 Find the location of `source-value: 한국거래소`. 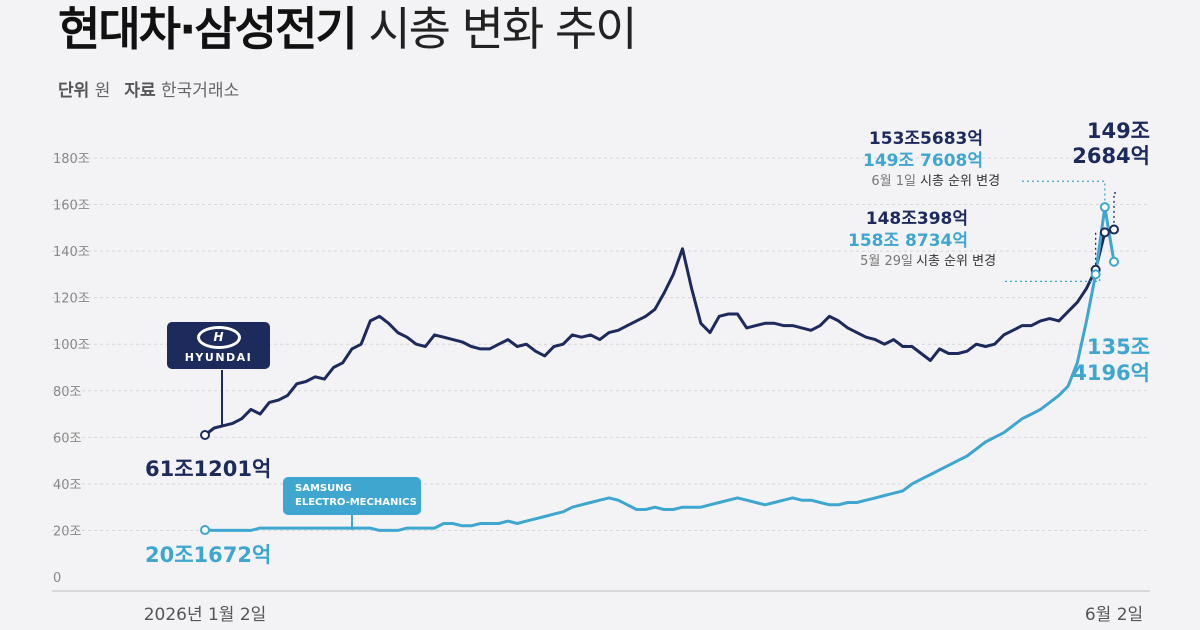

source-value: 한국거래소 is located at coordinates (200, 91).